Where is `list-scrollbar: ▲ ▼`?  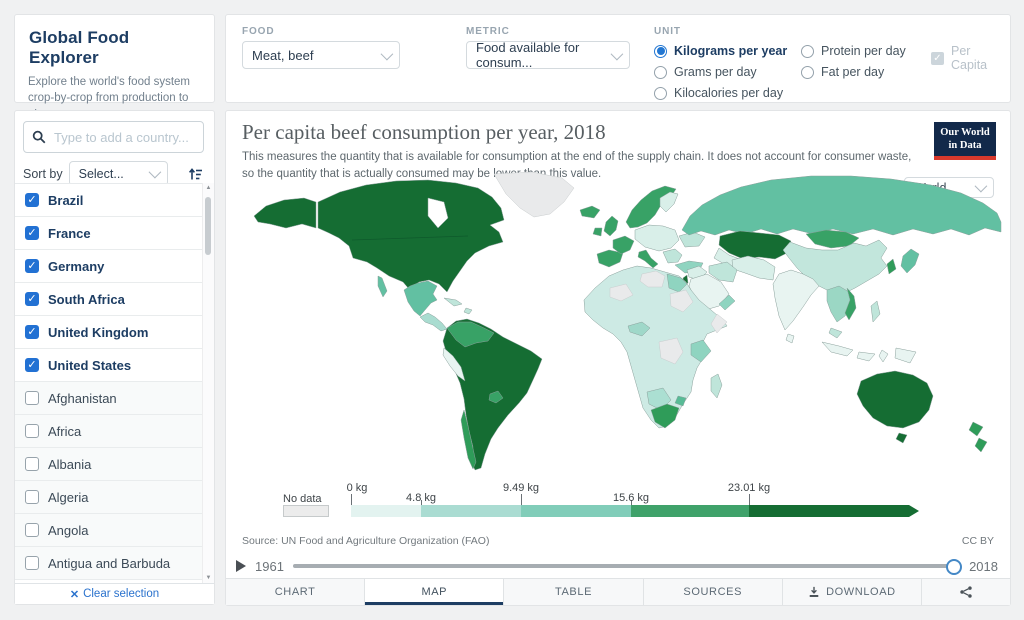
list-scrollbar: ▲ ▼ is located at coordinates (208, 383).